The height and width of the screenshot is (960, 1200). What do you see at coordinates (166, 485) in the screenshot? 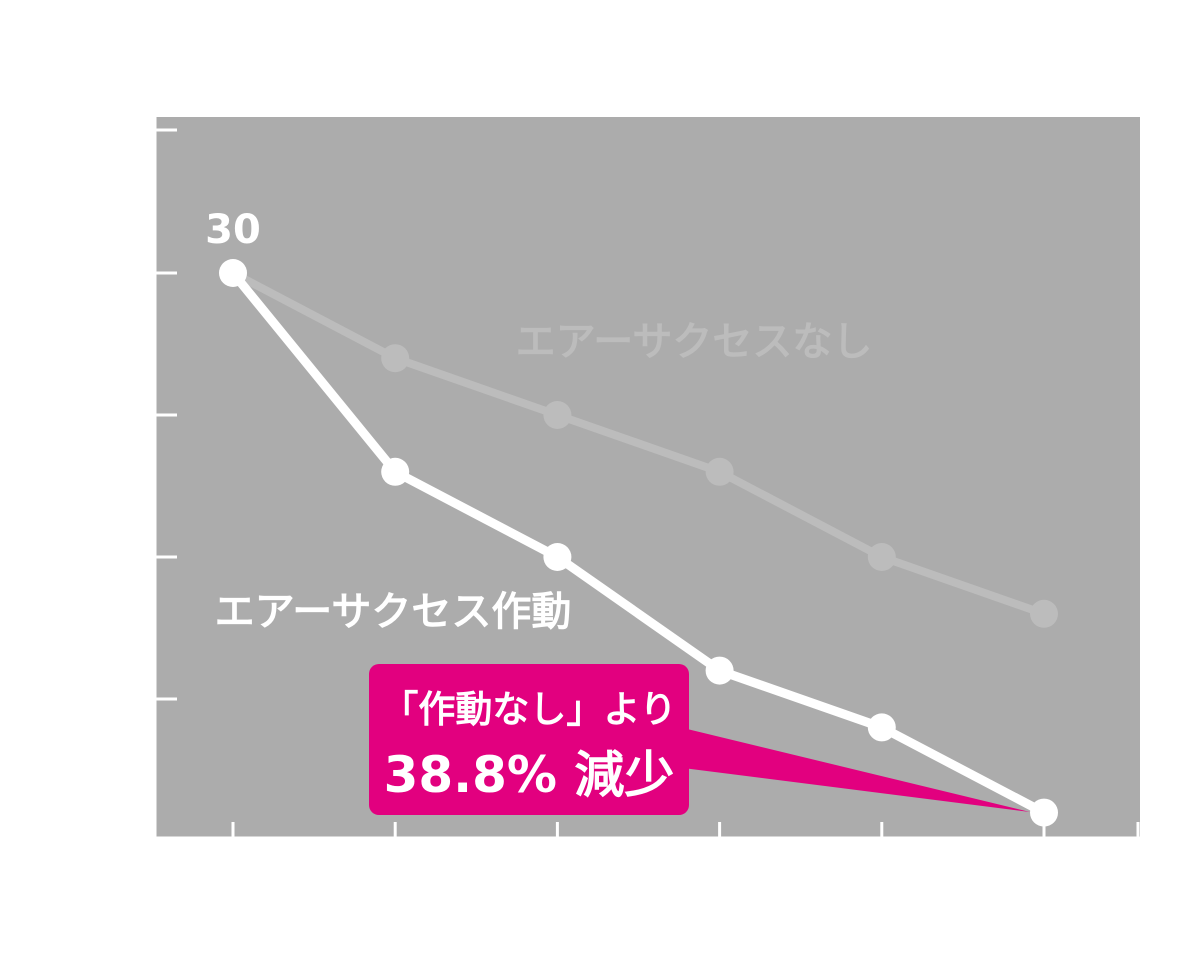
I see `y-axis-ticks` at bounding box center [166, 485].